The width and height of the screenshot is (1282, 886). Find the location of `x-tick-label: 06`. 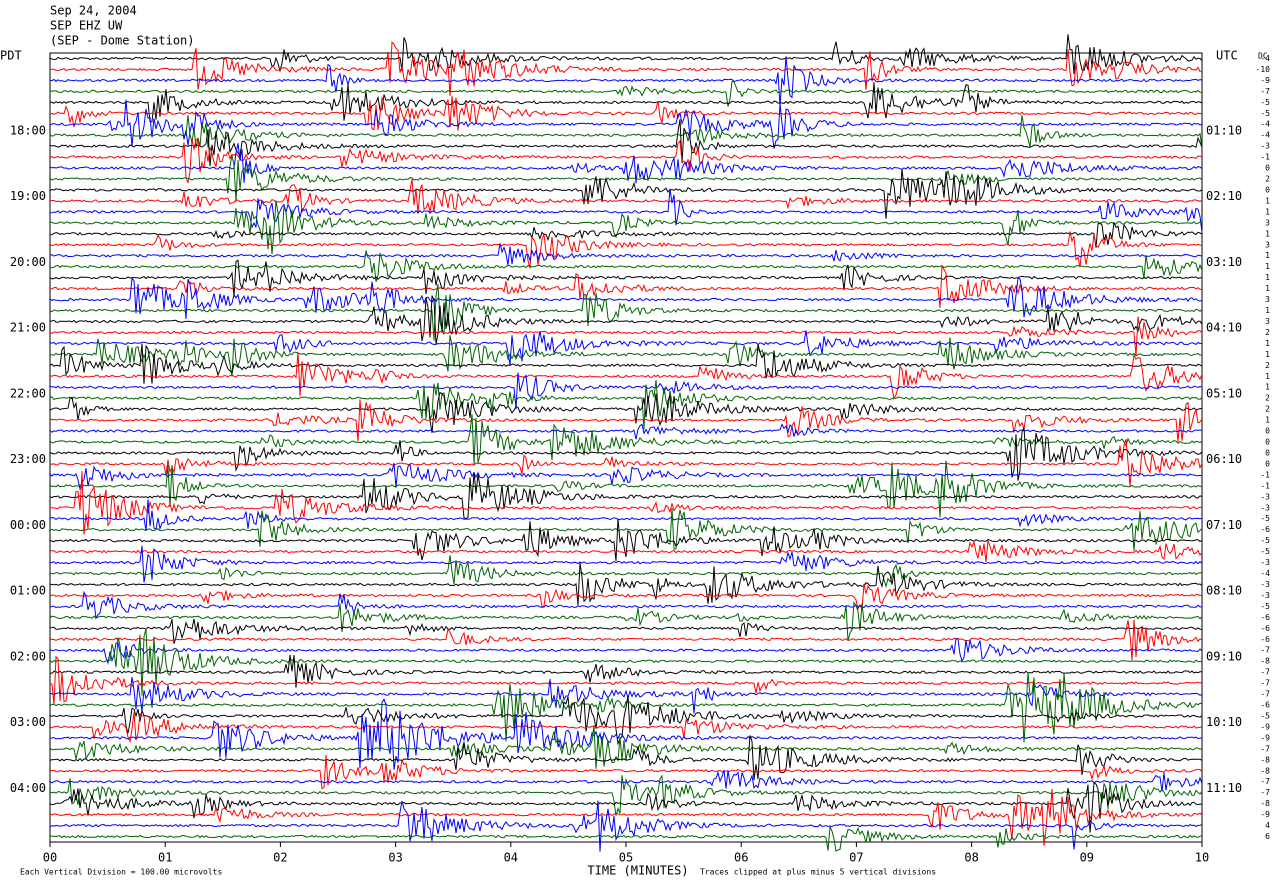

x-tick-label: 06 is located at coordinates (741, 858).